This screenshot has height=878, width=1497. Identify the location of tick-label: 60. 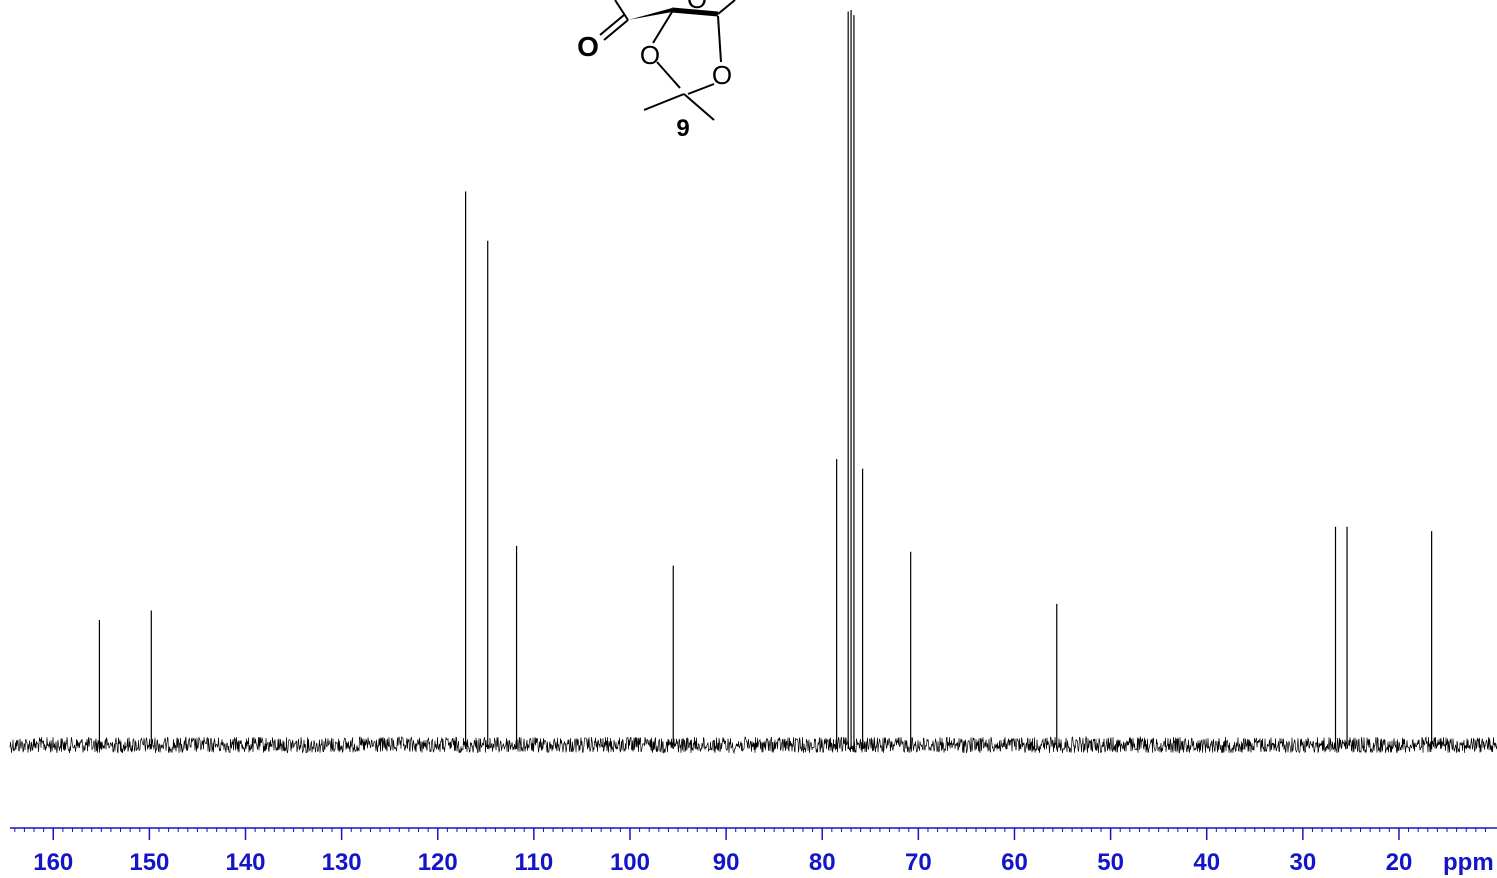
(1014, 862).